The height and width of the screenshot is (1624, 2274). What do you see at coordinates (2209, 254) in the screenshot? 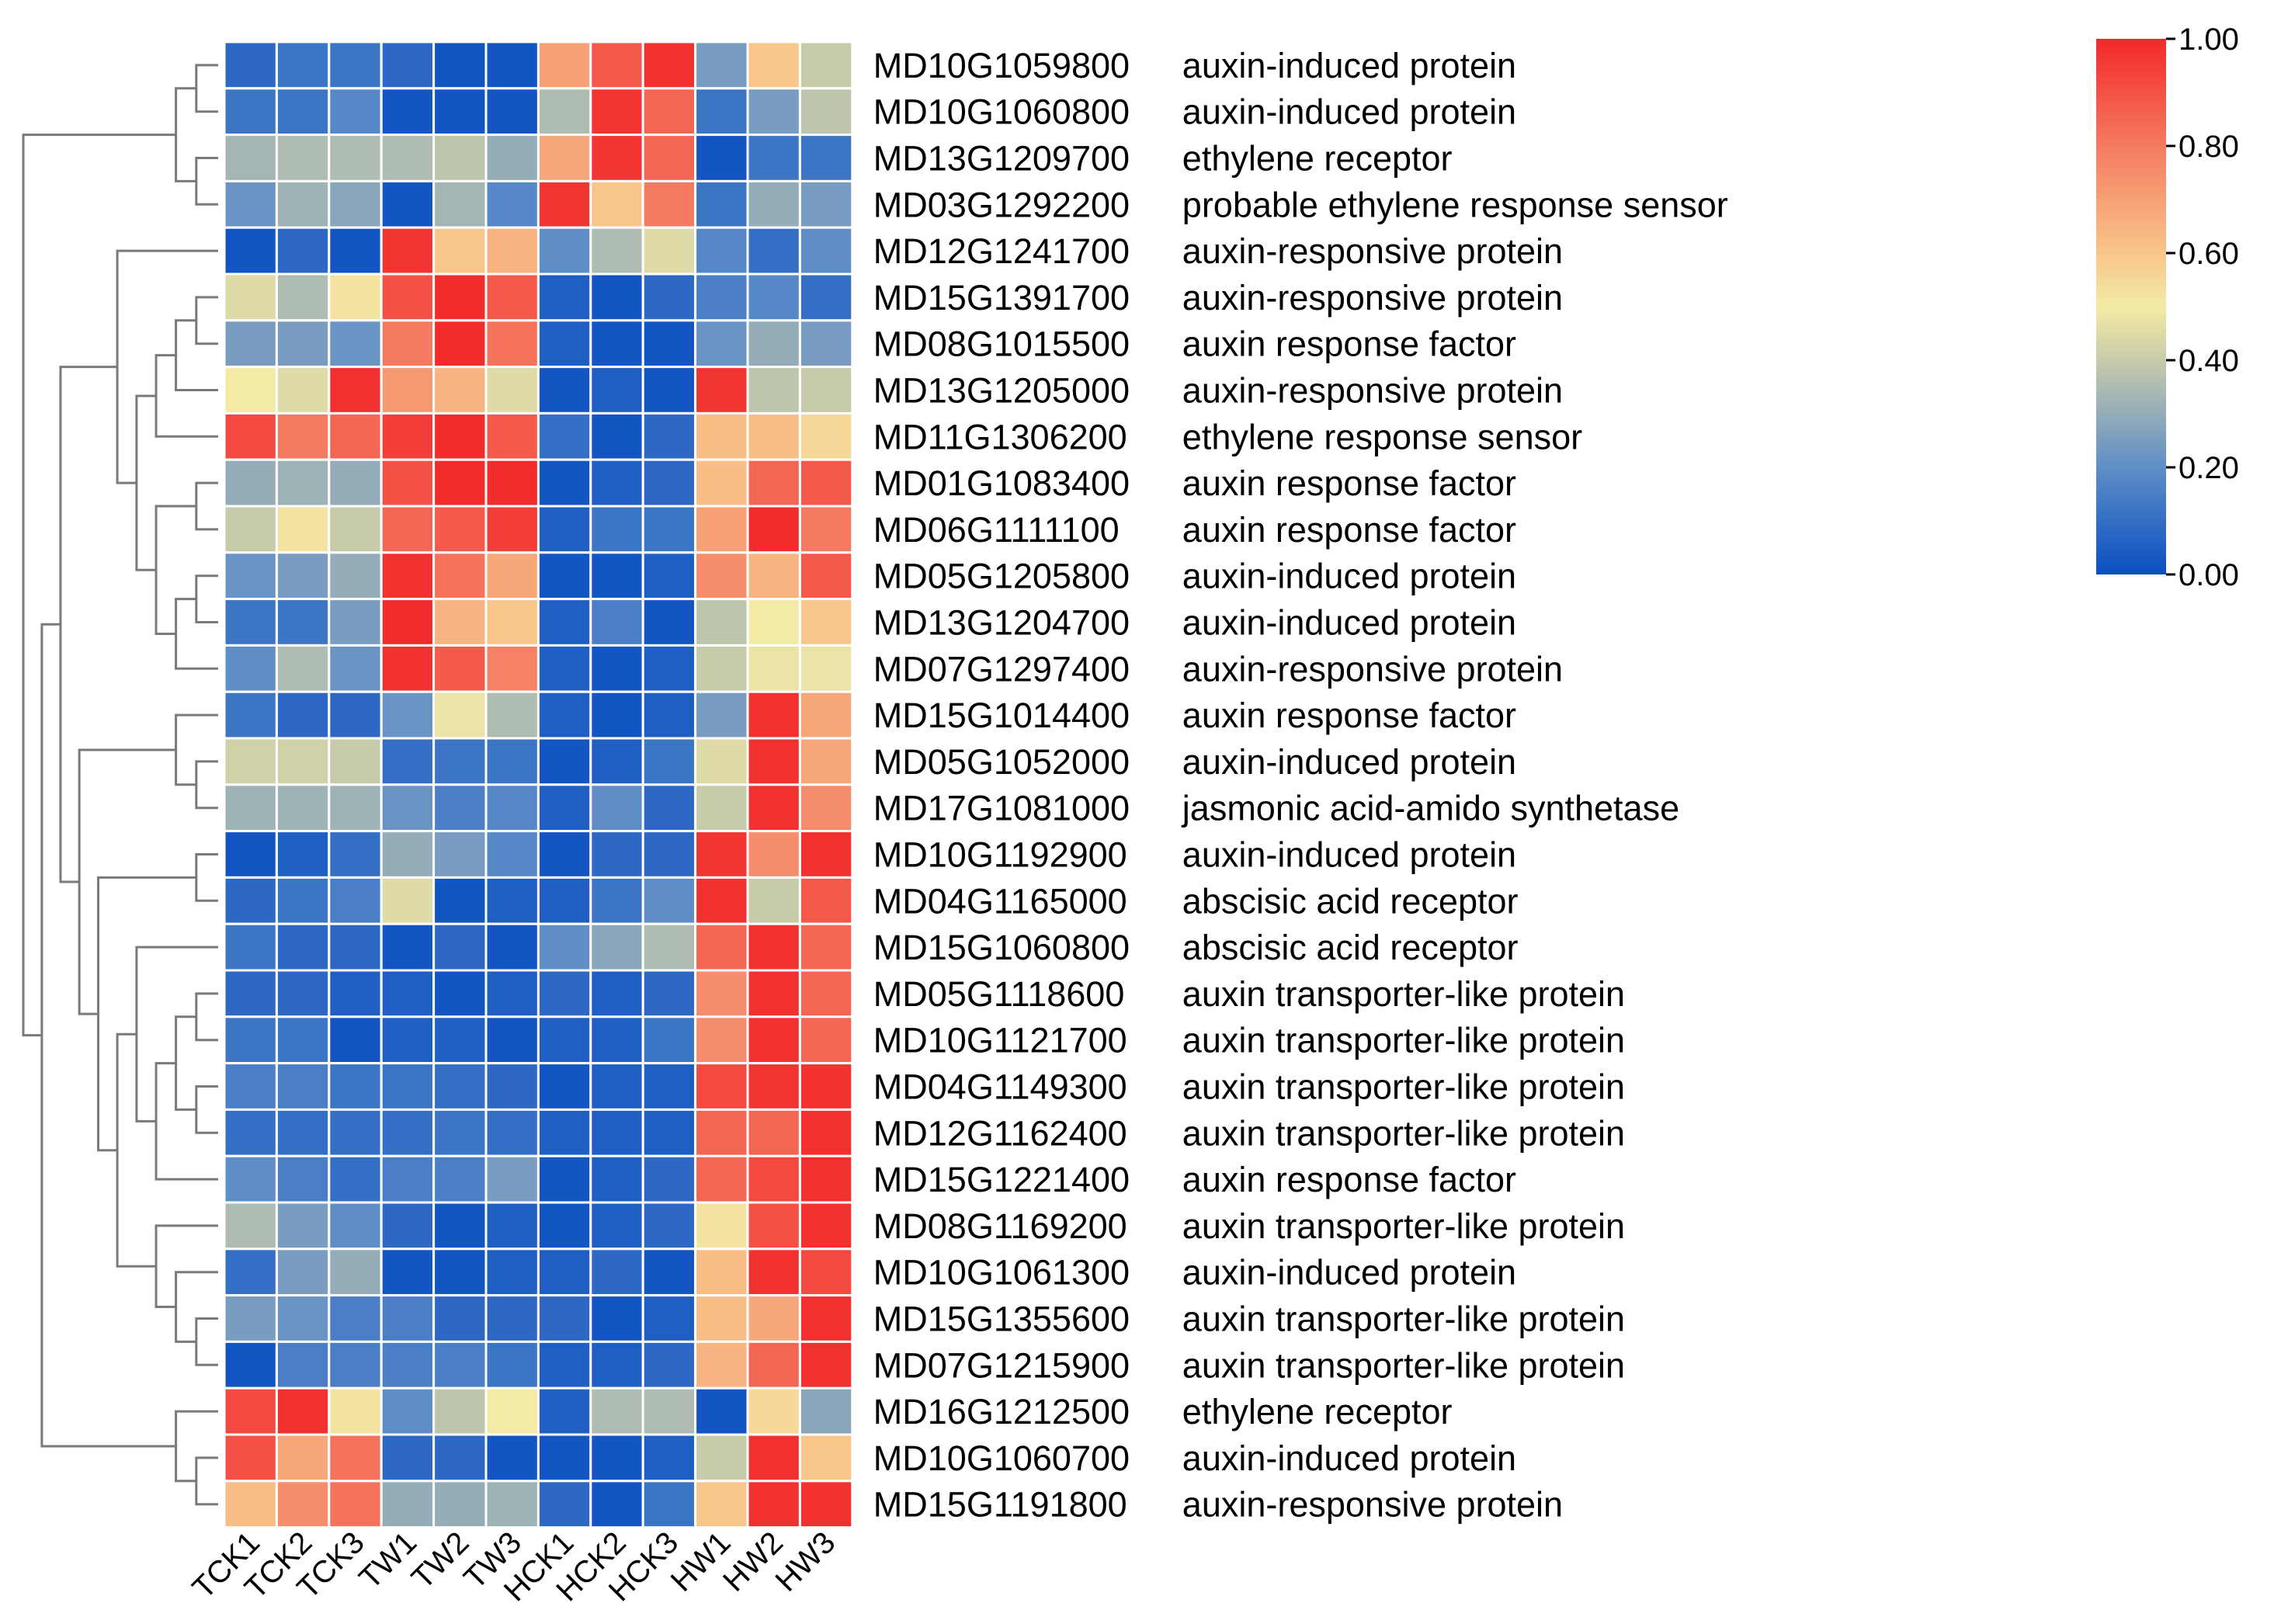
I see `color-scale-tick-label: 0.60` at bounding box center [2209, 254].